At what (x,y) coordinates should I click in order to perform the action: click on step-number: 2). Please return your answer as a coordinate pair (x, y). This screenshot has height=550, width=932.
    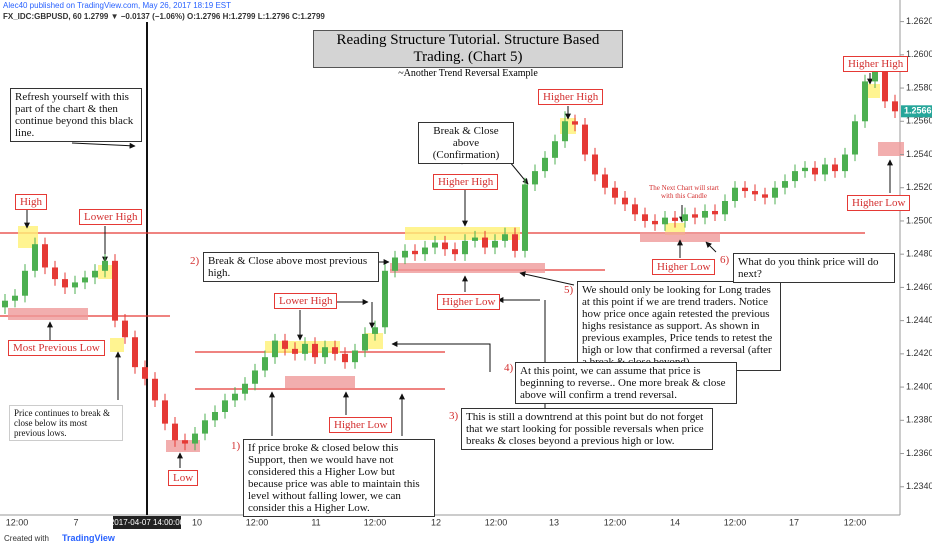
    Looking at the image, I should click on (195, 261).